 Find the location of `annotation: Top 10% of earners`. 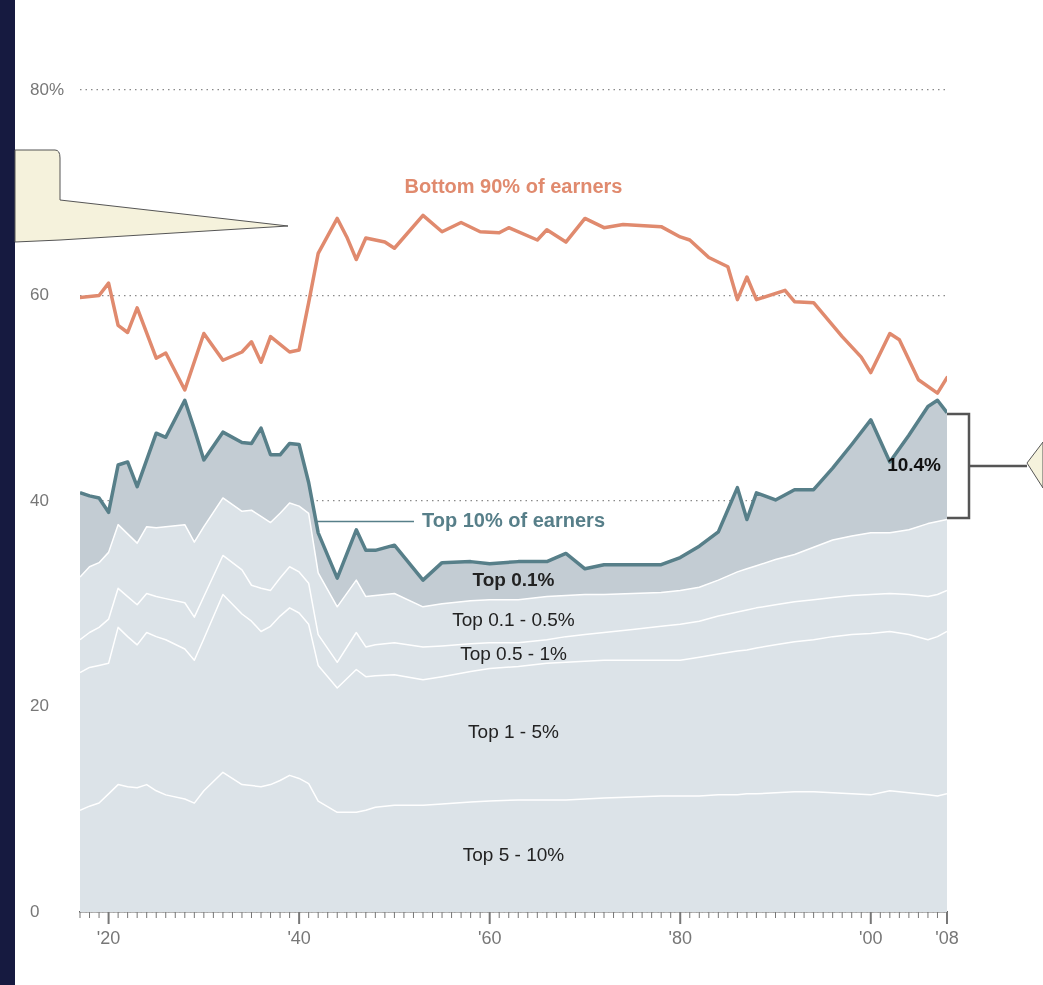

annotation: Top 10% of earners is located at coordinates (513, 520).